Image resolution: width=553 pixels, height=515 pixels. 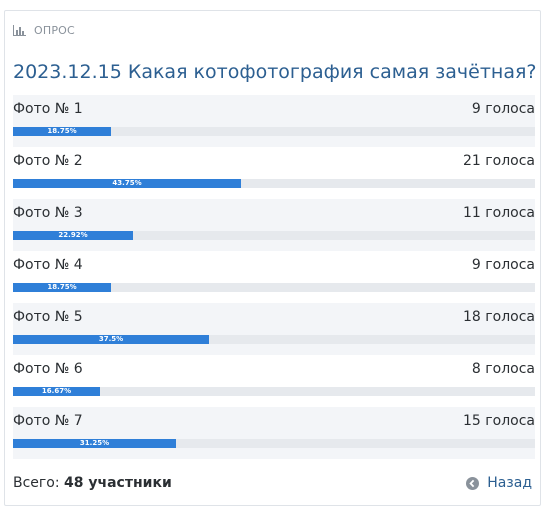 I want to click on poll-option: Фото № 3 11 голоса 22.92%, so click(x=274, y=225).